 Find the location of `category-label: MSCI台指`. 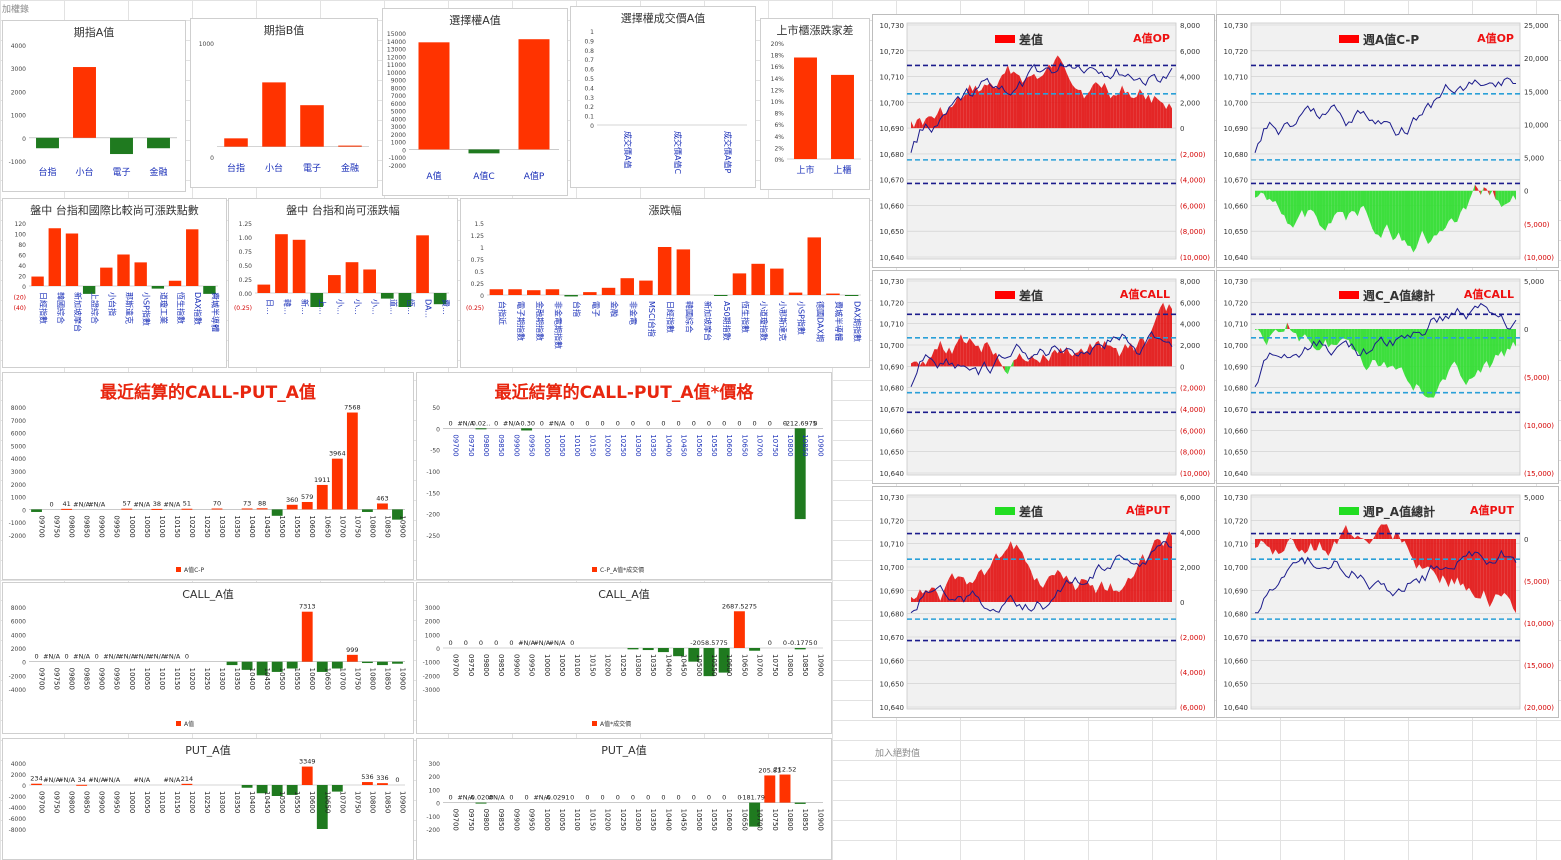

category-label: MSCI台指 is located at coordinates (652, 319).